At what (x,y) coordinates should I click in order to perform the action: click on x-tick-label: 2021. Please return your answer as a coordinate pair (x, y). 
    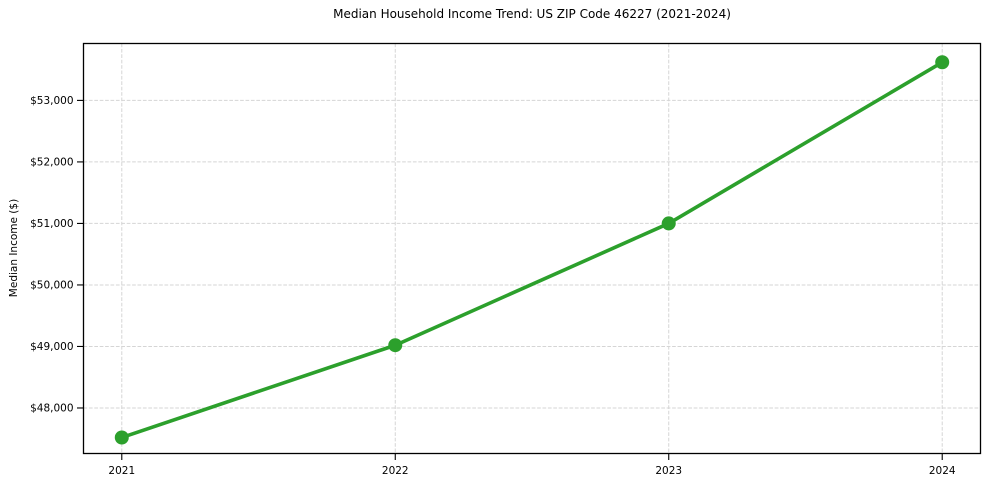
    Looking at the image, I should click on (121, 471).